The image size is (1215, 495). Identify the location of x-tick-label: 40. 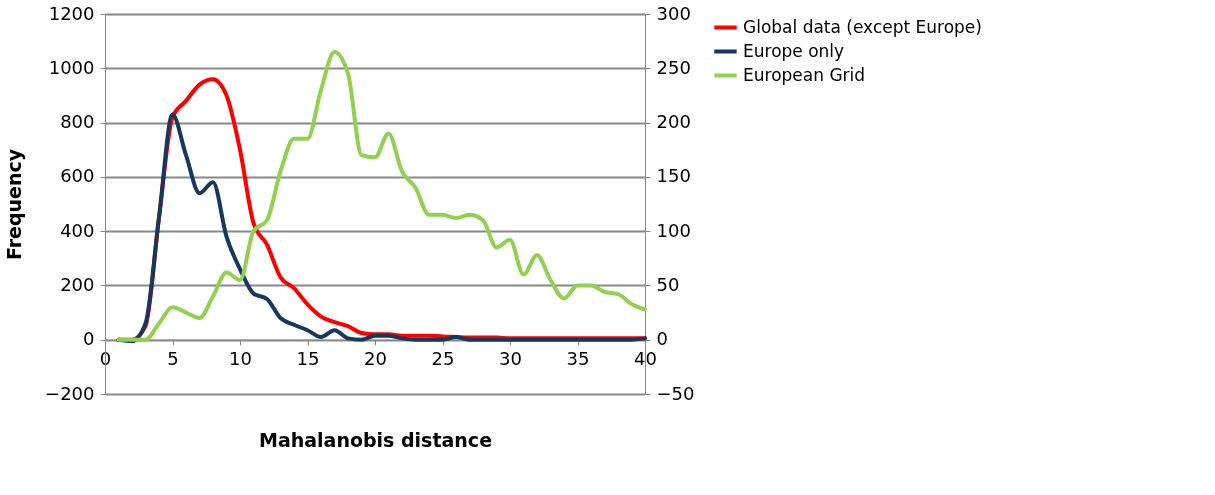
(645, 359).